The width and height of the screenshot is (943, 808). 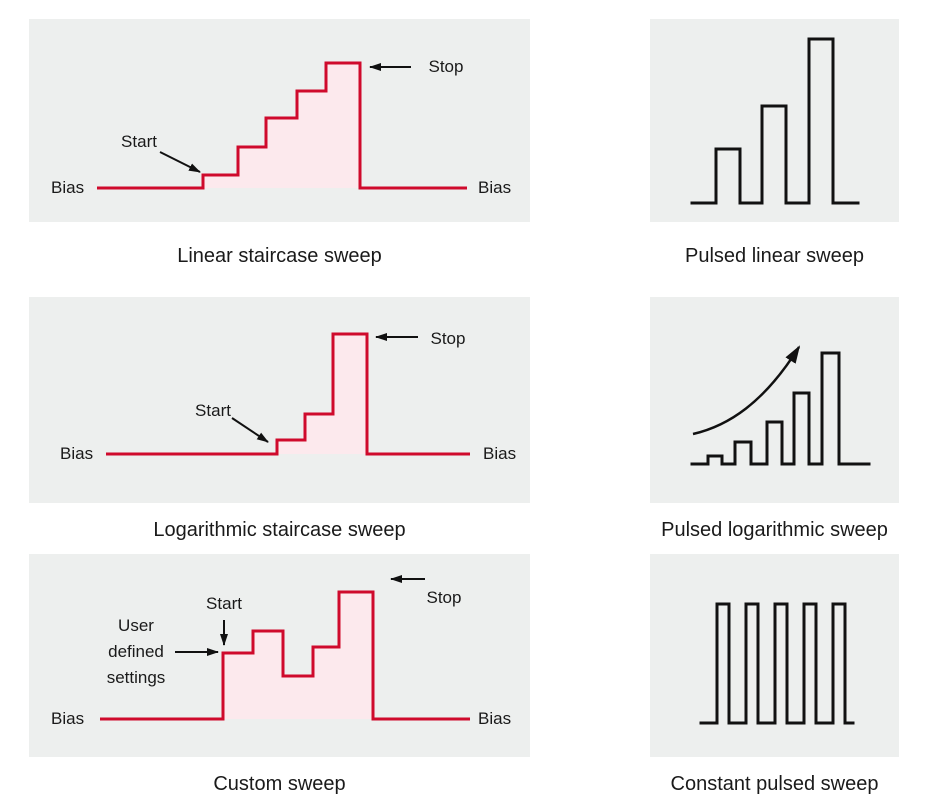 I want to click on panel-pulsed-logarithmic, so click(x=774, y=400).